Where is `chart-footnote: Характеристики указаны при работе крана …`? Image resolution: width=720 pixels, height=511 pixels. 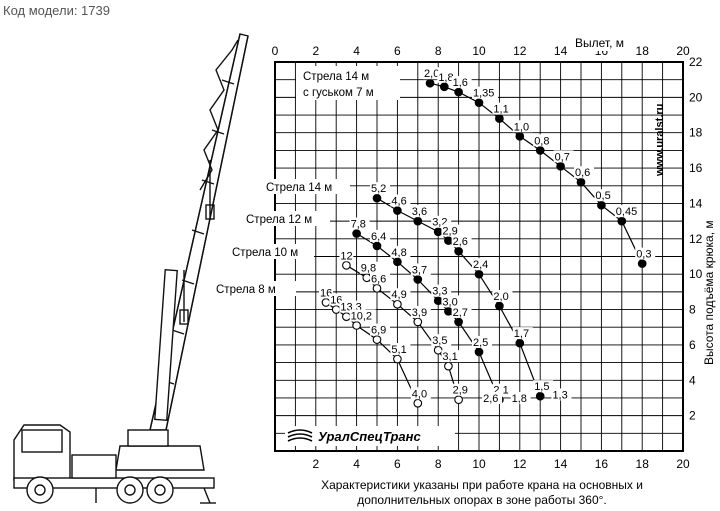 chart-footnote: Характеристики указаны при работе крана … is located at coordinates (482, 493).